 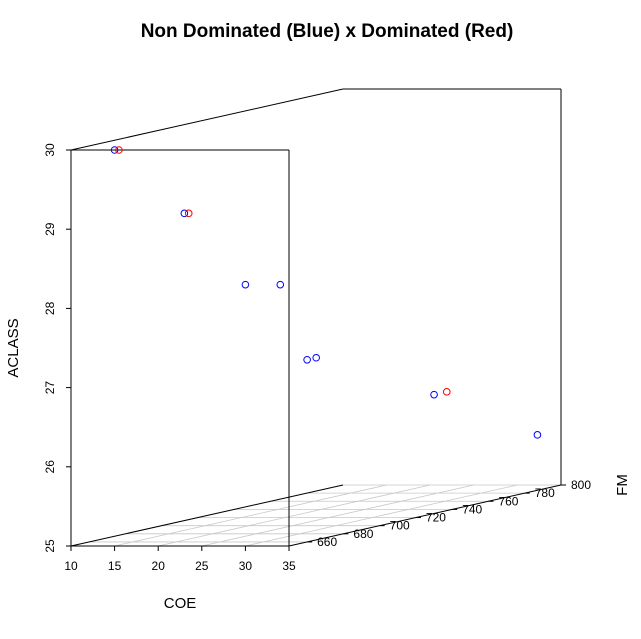 I want to click on z-tick-label: 27, so click(x=50, y=388).